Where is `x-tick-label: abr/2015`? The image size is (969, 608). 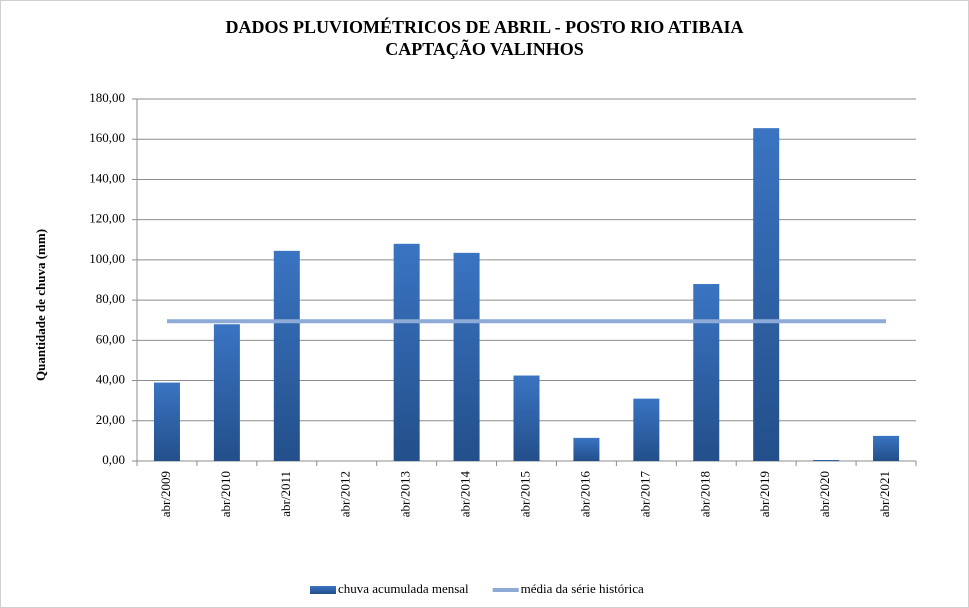 x-tick-label: abr/2015 is located at coordinates (524, 494).